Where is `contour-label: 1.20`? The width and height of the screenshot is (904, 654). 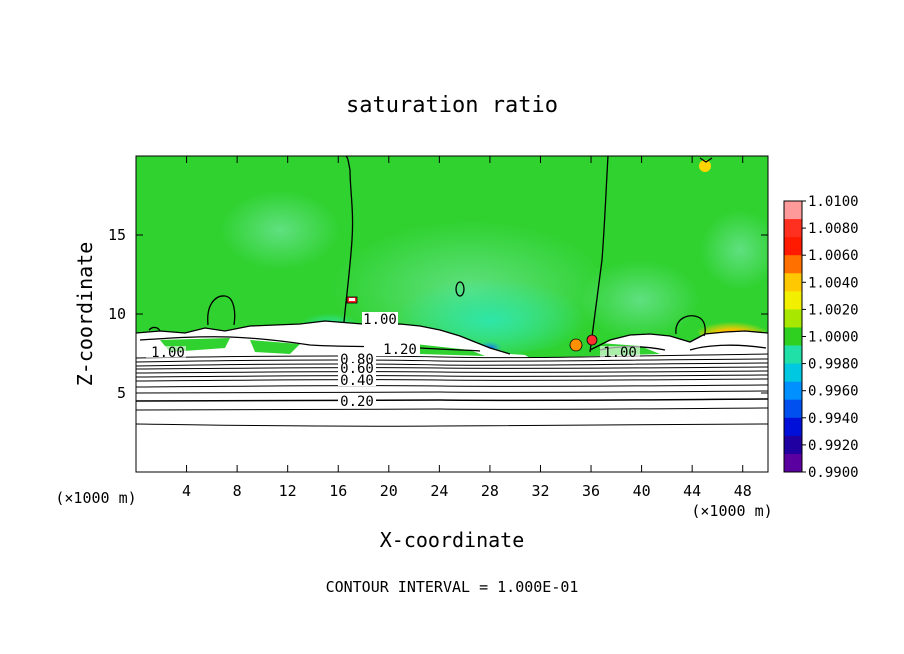 contour-label: 1.20 is located at coordinates (400, 350).